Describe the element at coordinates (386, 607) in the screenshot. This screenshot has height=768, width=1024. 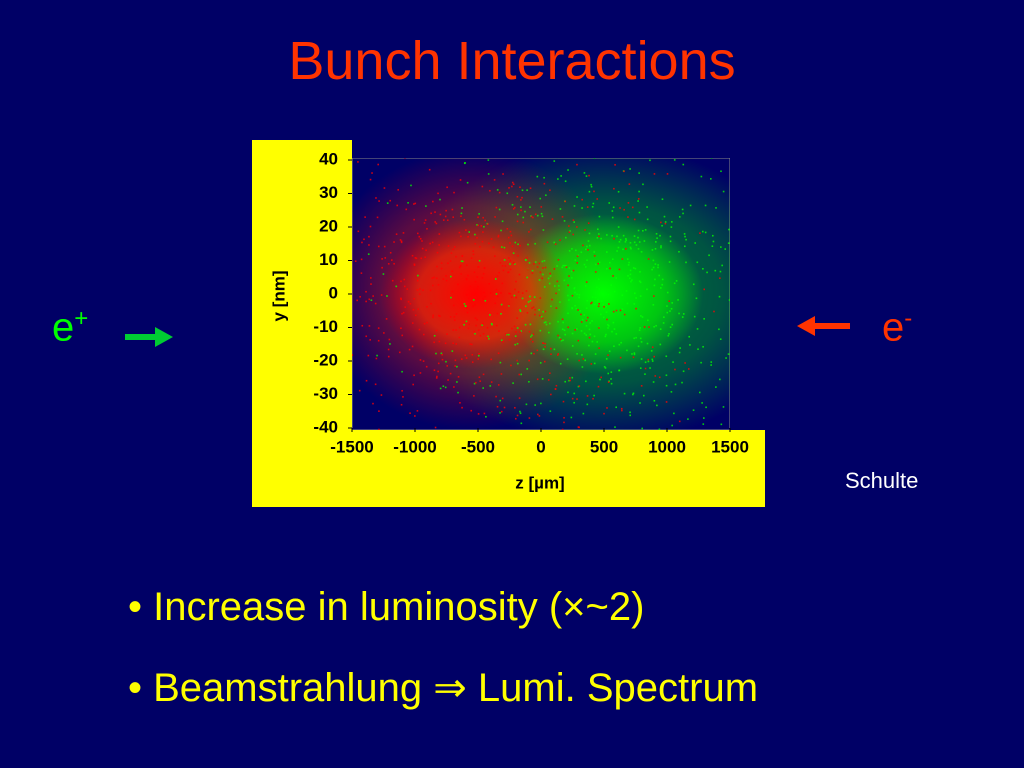
I see `bullet: Increase in luminosity (×~2)` at that location.